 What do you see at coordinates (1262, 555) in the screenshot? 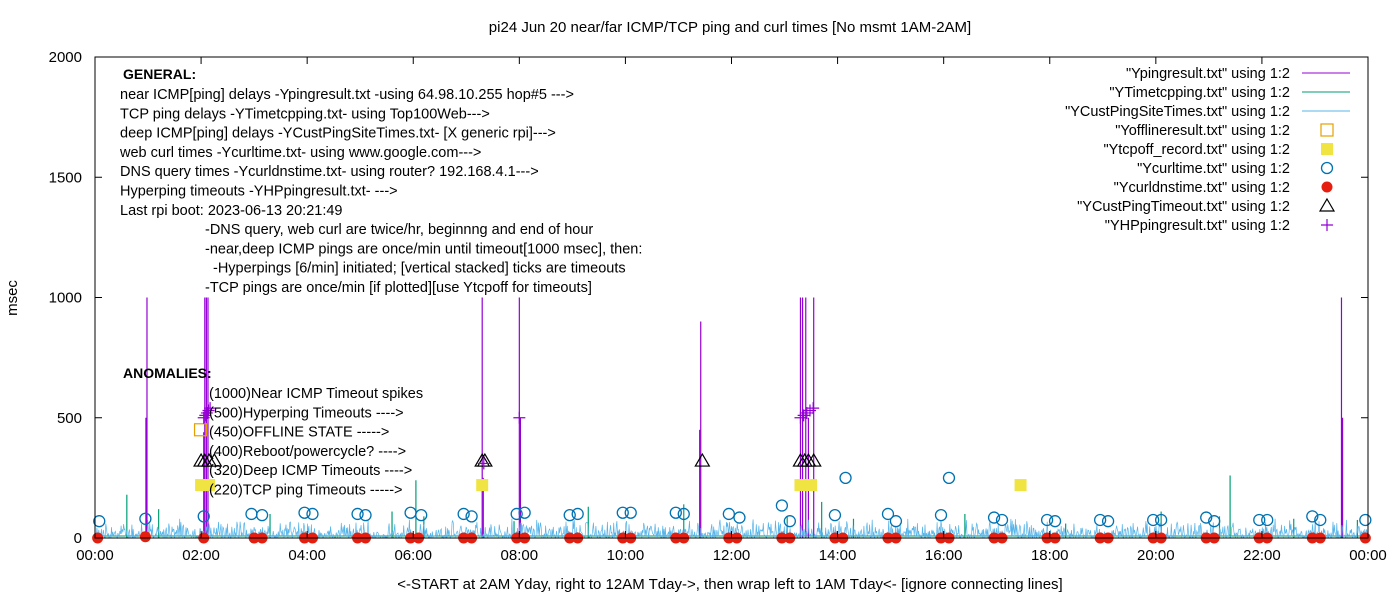
I see `x-tick-label-11: 22:00` at bounding box center [1262, 555].